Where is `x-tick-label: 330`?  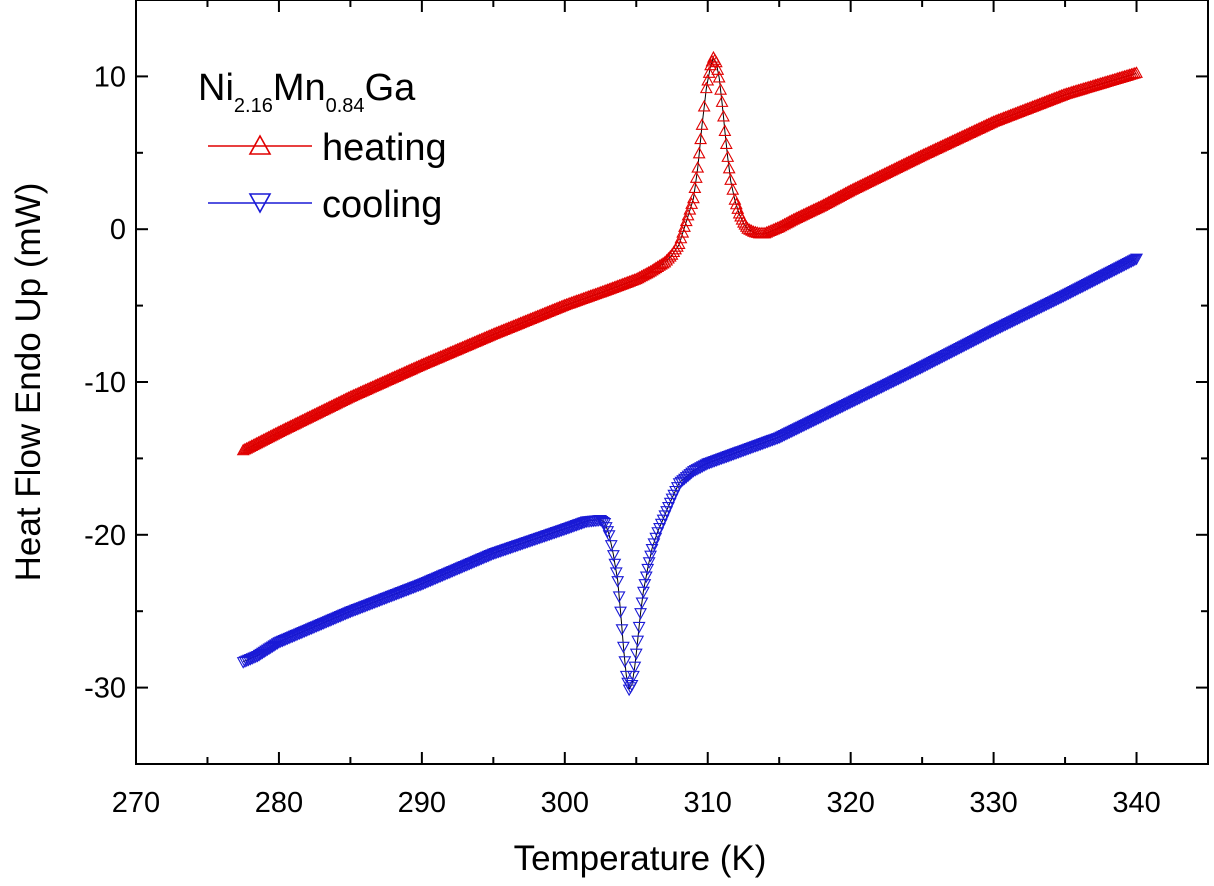
x-tick-label: 330 is located at coordinates (993, 803).